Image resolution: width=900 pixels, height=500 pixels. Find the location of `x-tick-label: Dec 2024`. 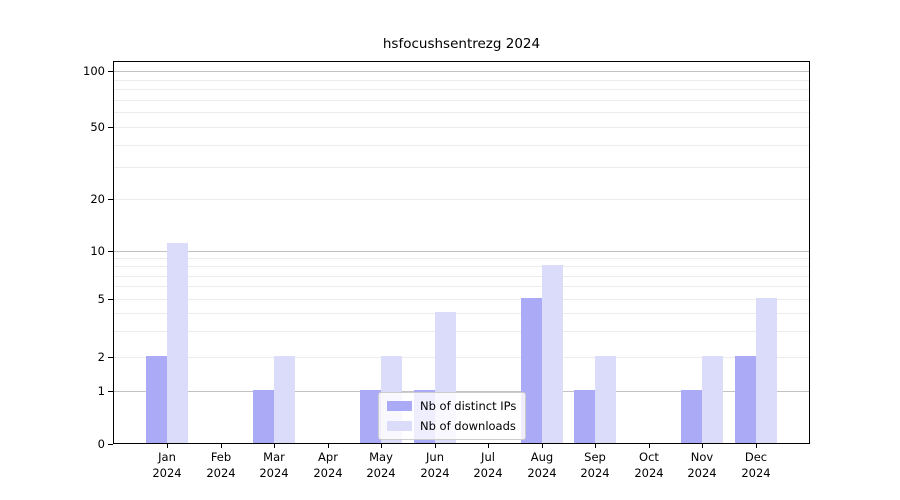

x-tick-label: Dec 2024 is located at coordinates (756, 465).